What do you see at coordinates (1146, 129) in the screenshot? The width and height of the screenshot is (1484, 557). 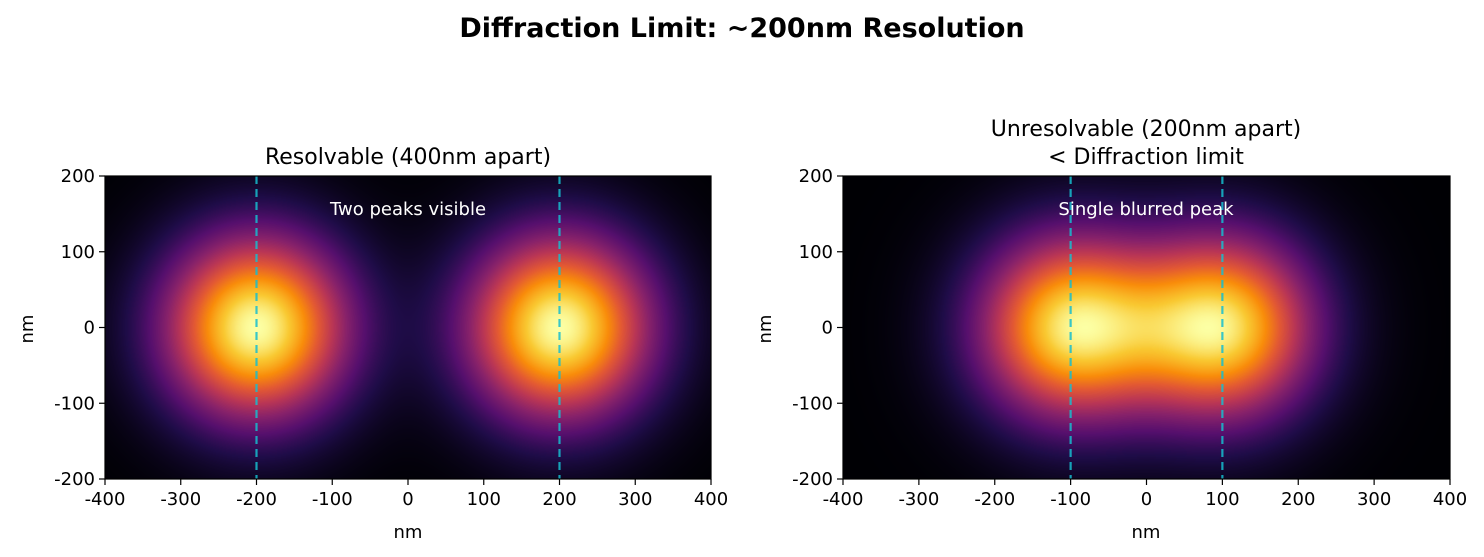 I see `panel-title: Unresolvable (200nm apart)` at bounding box center [1146, 129].